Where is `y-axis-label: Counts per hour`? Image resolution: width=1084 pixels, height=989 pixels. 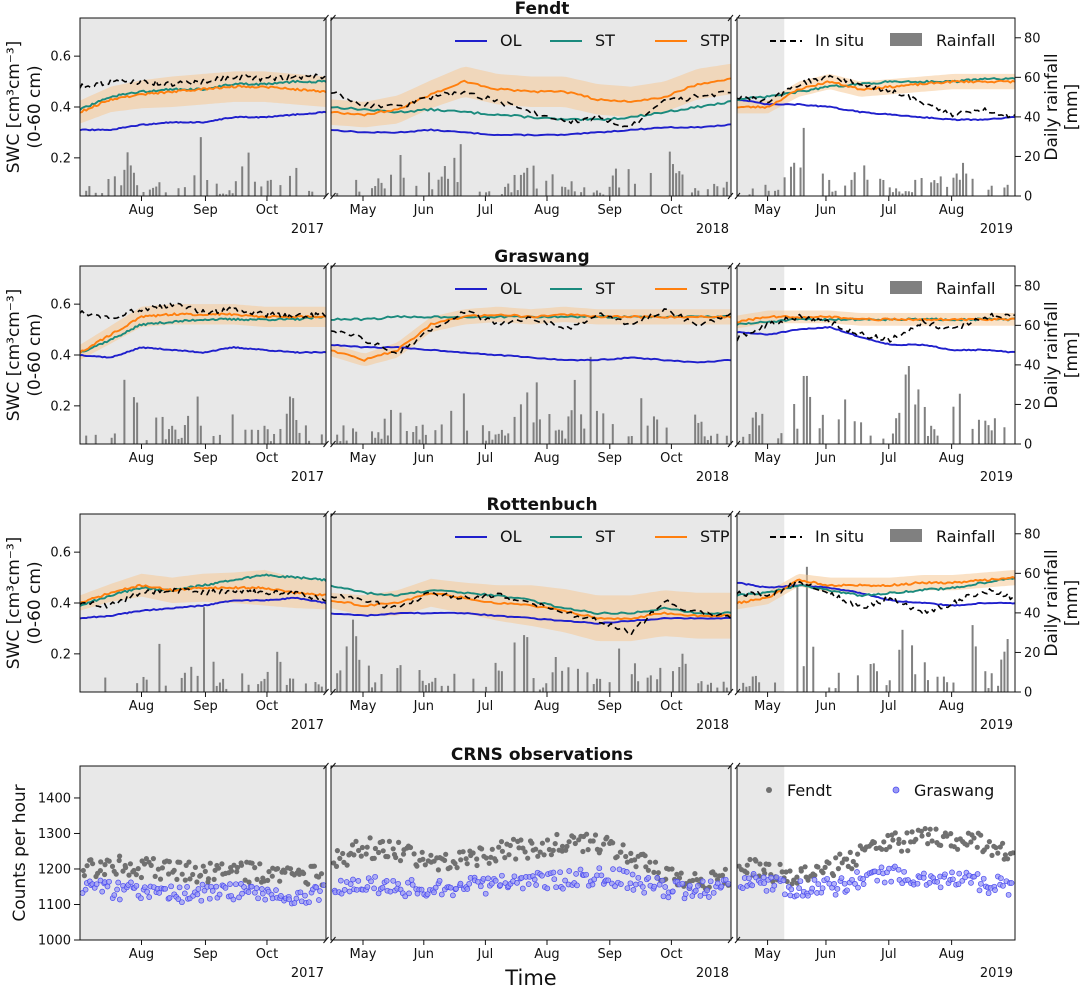
y-axis-label: Counts per hour is located at coordinates (20, 852).